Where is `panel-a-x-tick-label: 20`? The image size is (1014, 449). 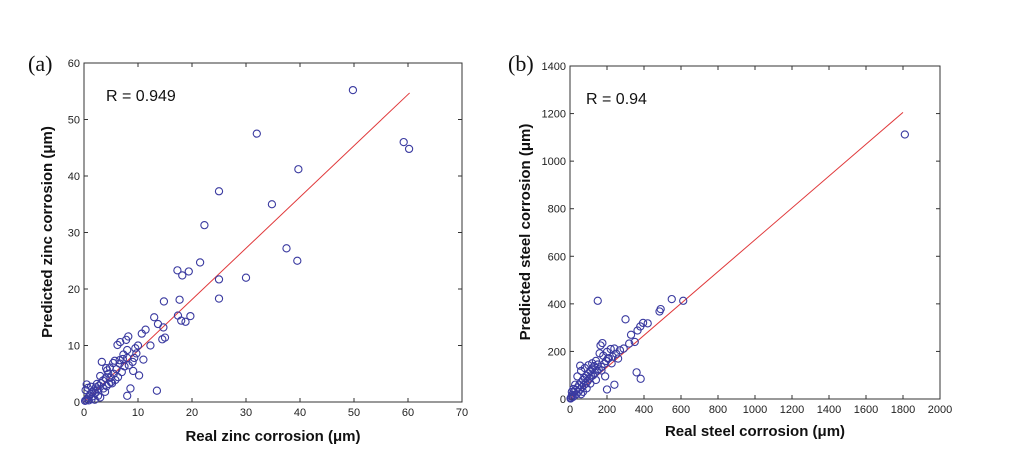
panel-a-x-tick-label: 20 is located at coordinates (192, 413).